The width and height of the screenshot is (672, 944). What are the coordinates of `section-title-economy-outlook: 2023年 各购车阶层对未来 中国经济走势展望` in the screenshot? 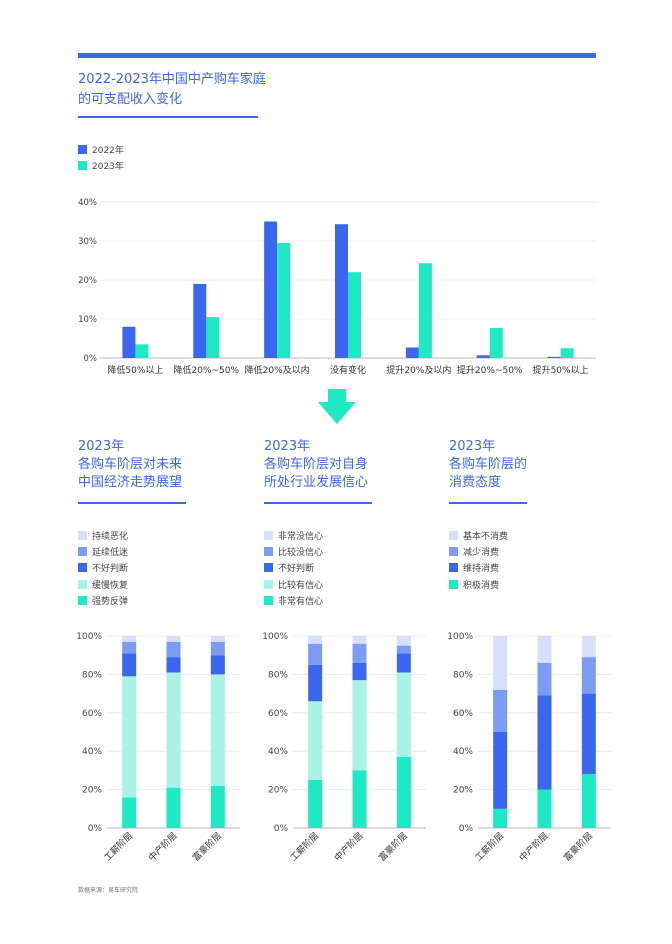 It's located at (130, 464).